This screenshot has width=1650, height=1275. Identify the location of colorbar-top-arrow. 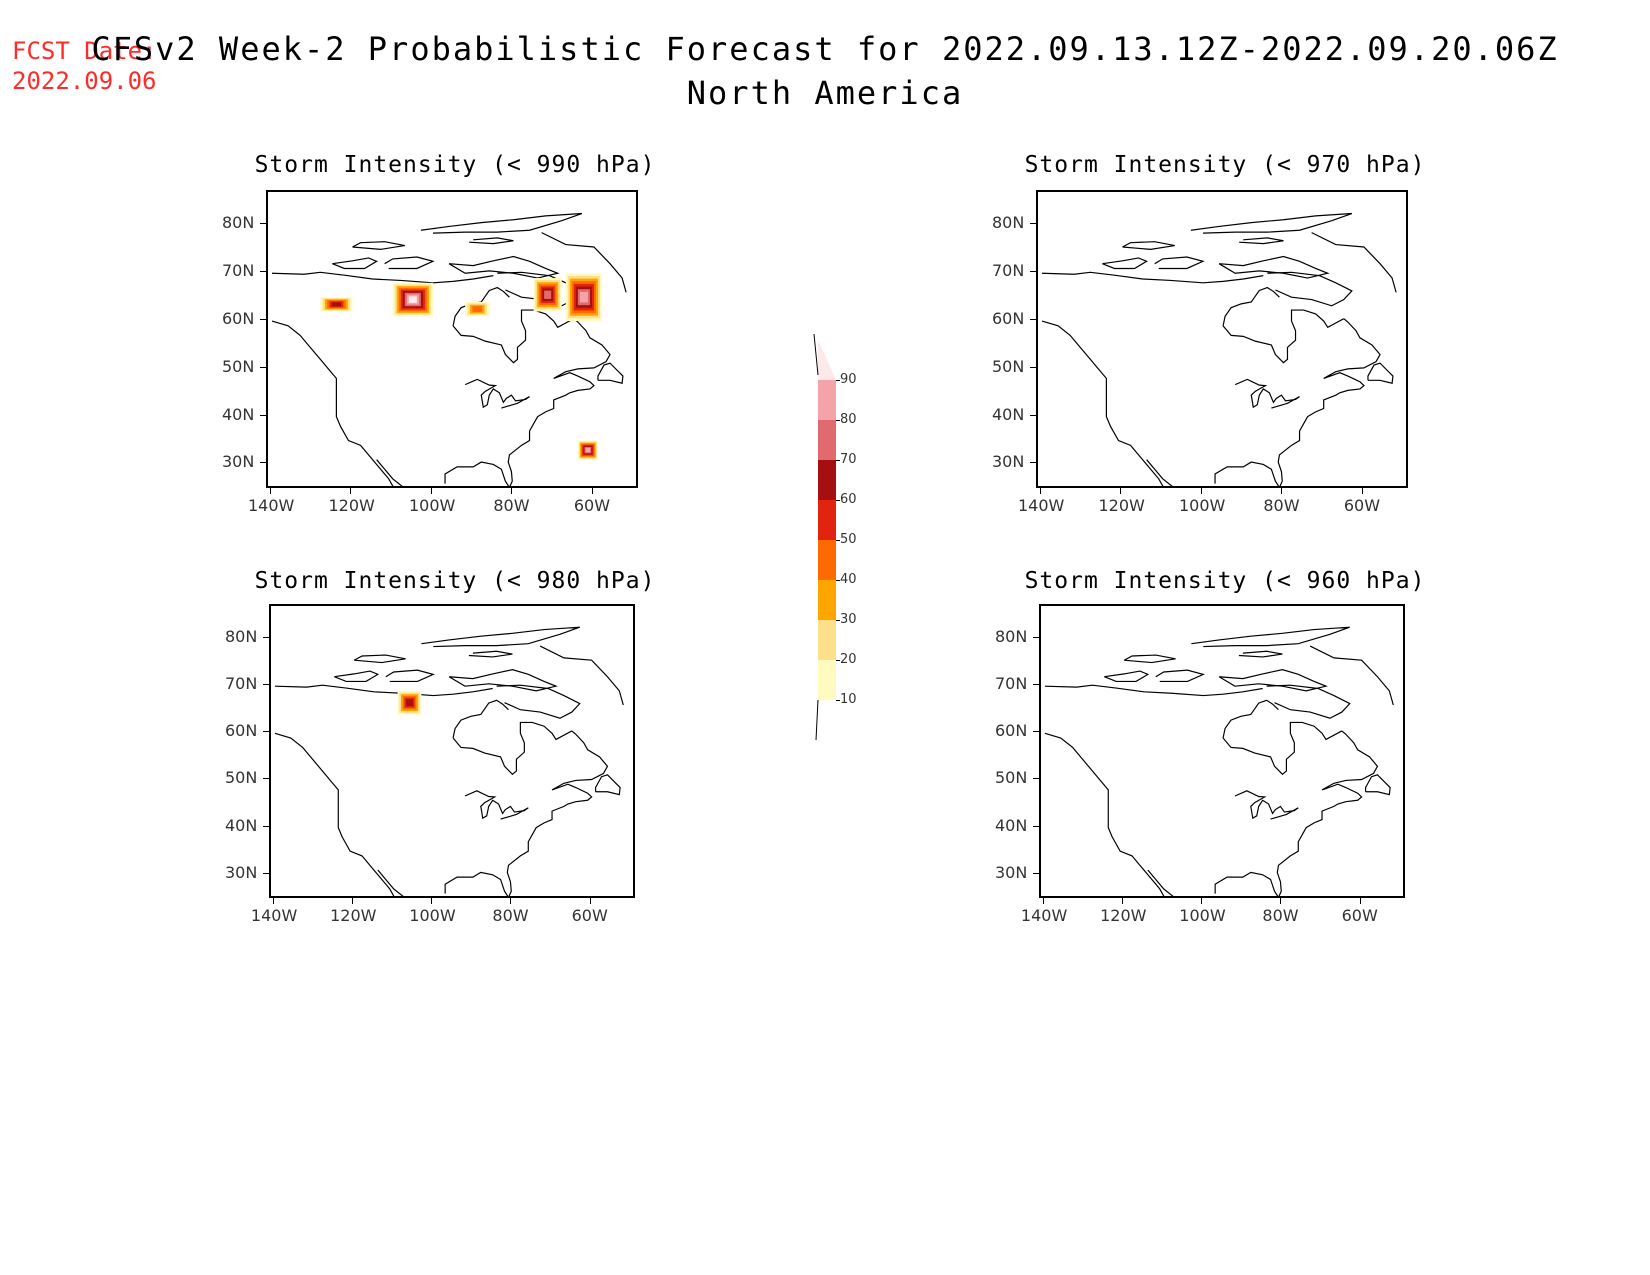
(816, 354).